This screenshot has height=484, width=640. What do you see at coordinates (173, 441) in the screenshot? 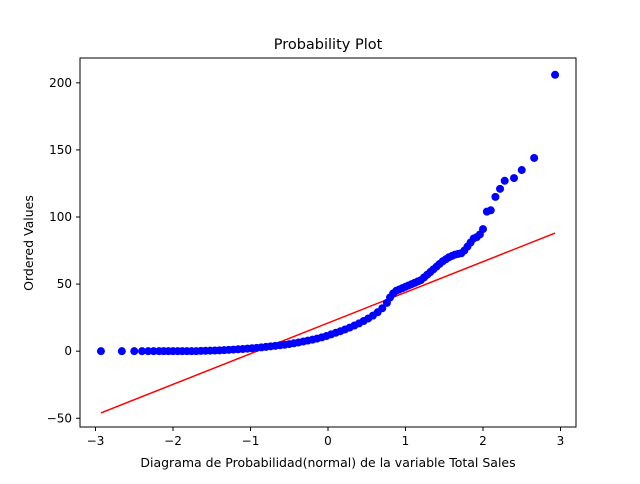
I see `x-tick-label: −2` at bounding box center [173, 441].